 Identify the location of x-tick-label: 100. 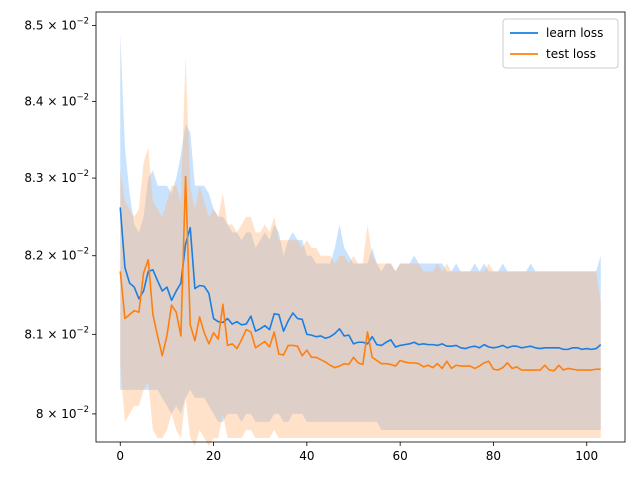
(586, 456).